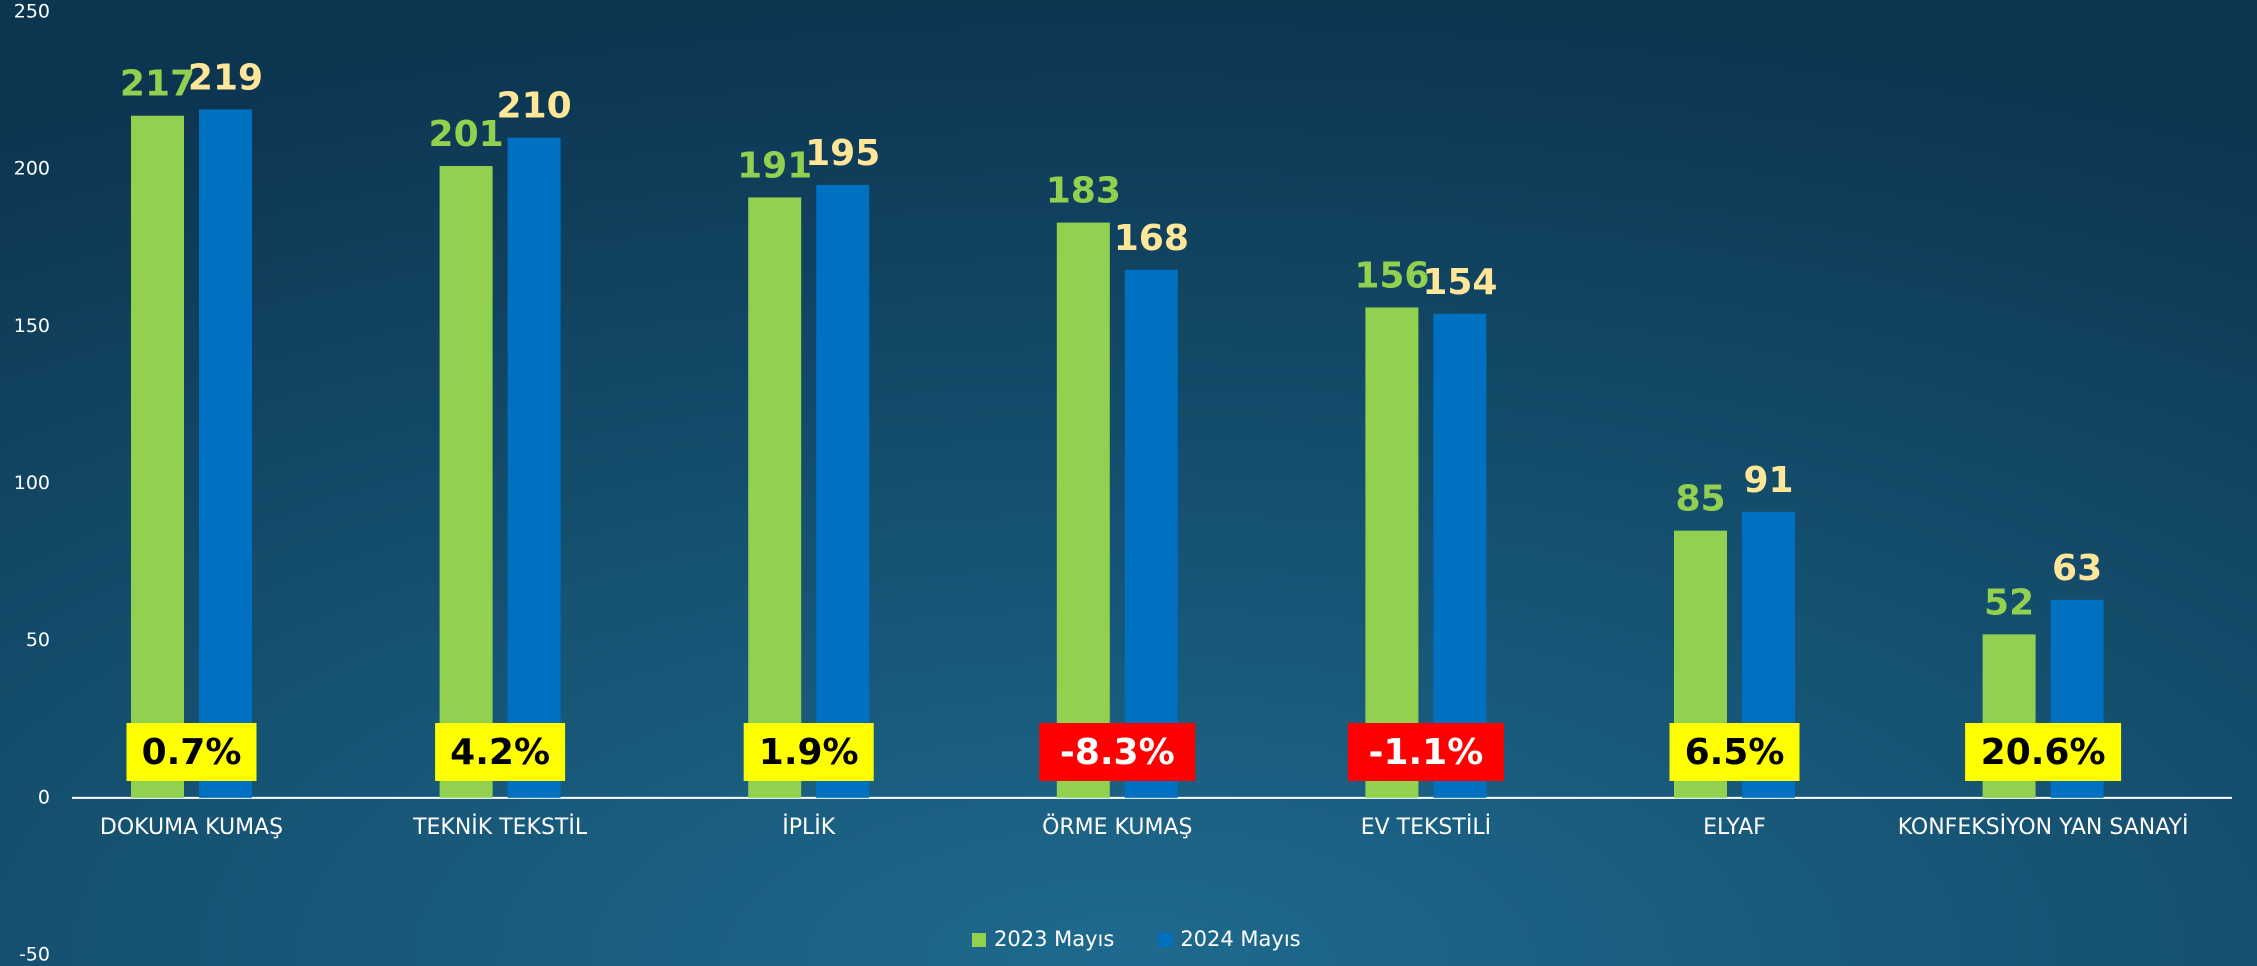  I want to click on y-tick-label: 100, so click(32, 483).